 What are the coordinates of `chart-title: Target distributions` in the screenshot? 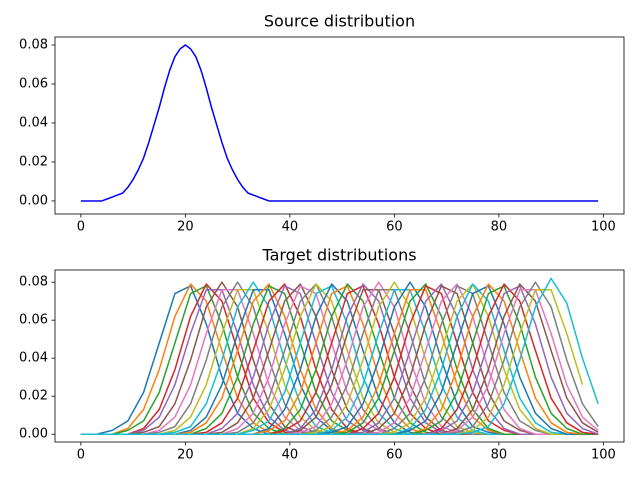 It's located at (338, 255).